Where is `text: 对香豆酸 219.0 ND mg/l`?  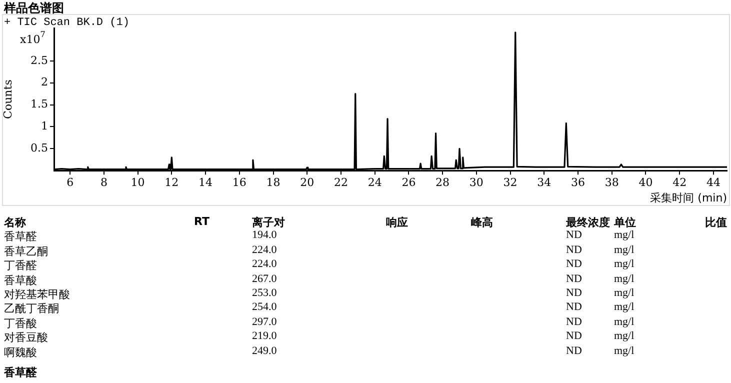 text: 对香豆酸 219.0 ND mg/l is located at coordinates (319, 337).